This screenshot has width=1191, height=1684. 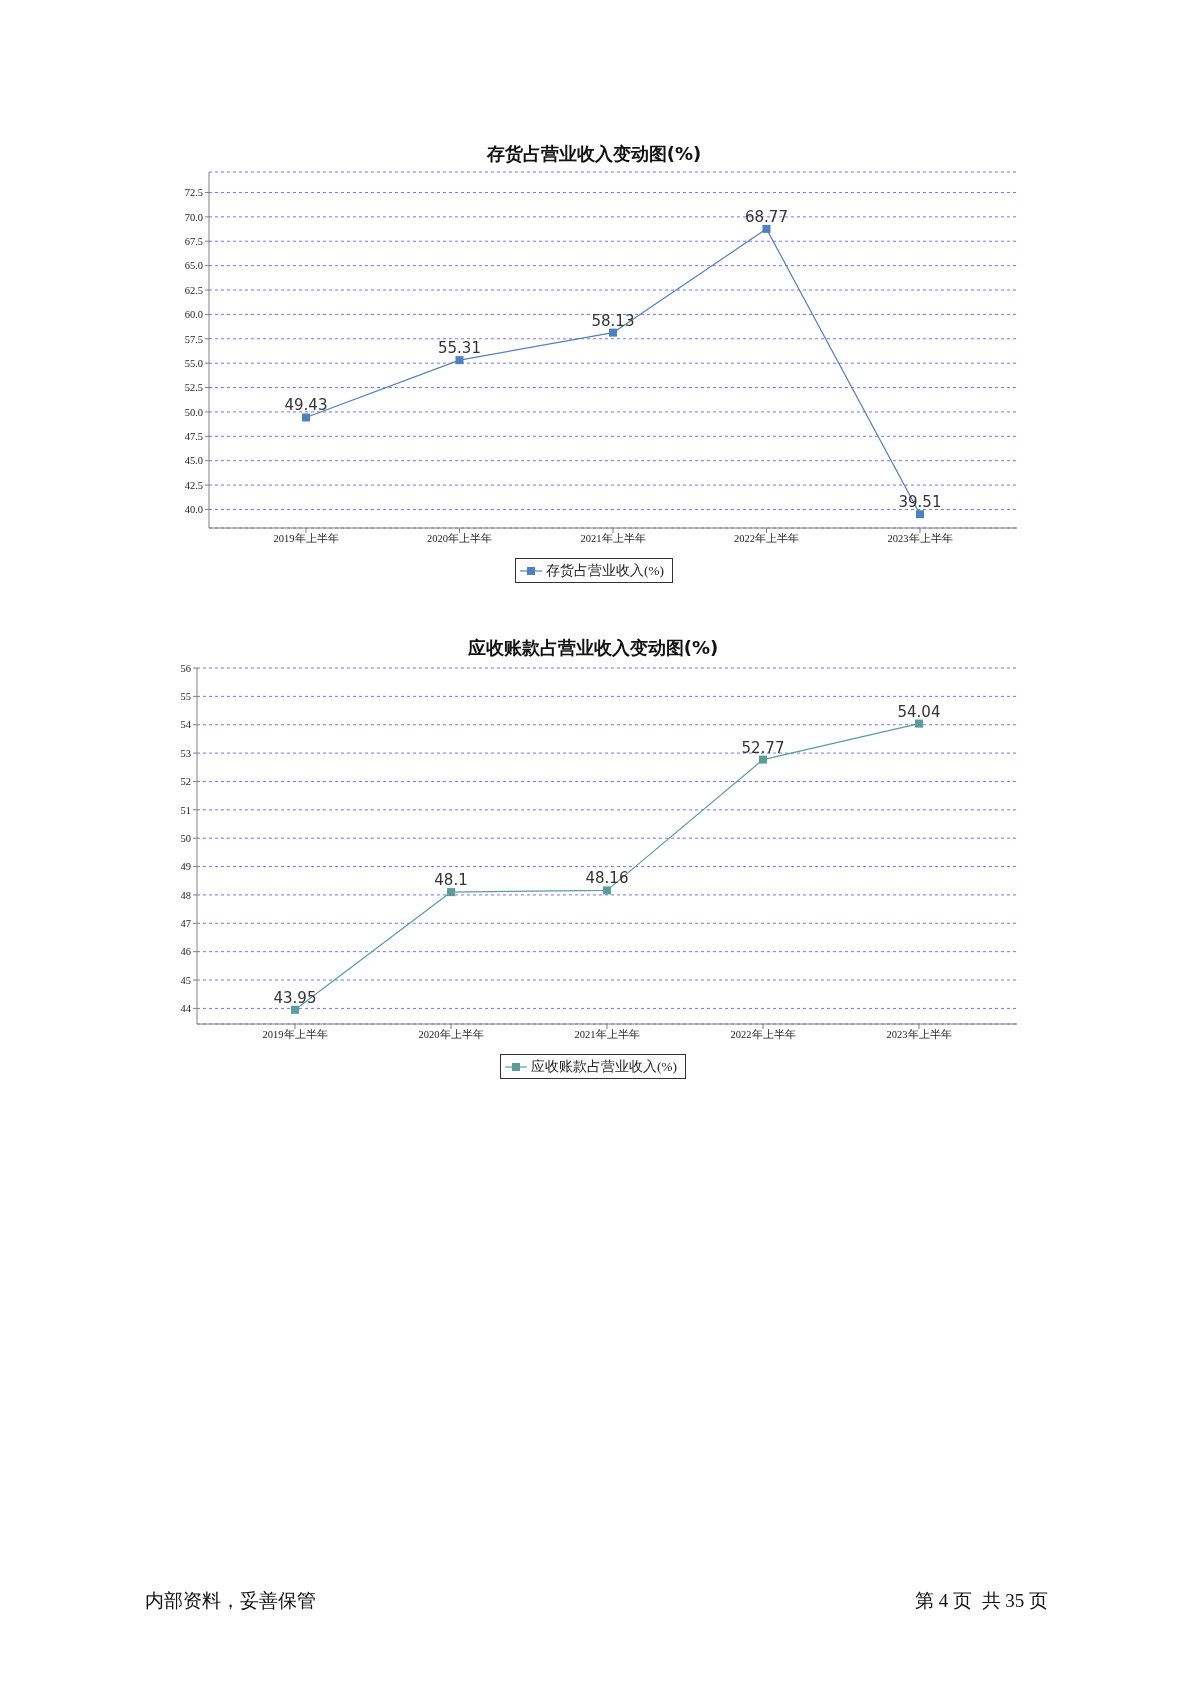 I want to click on data-label: 58.13, so click(x=613, y=320).